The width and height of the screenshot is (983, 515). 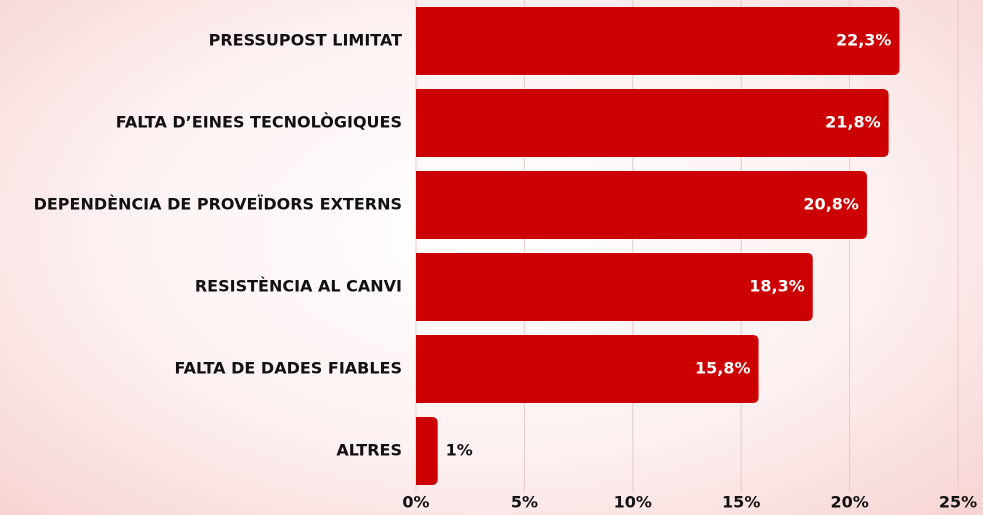 What do you see at coordinates (288, 368) in the screenshot?
I see `category-label: FALTA DE DADES FIABLES` at bounding box center [288, 368].